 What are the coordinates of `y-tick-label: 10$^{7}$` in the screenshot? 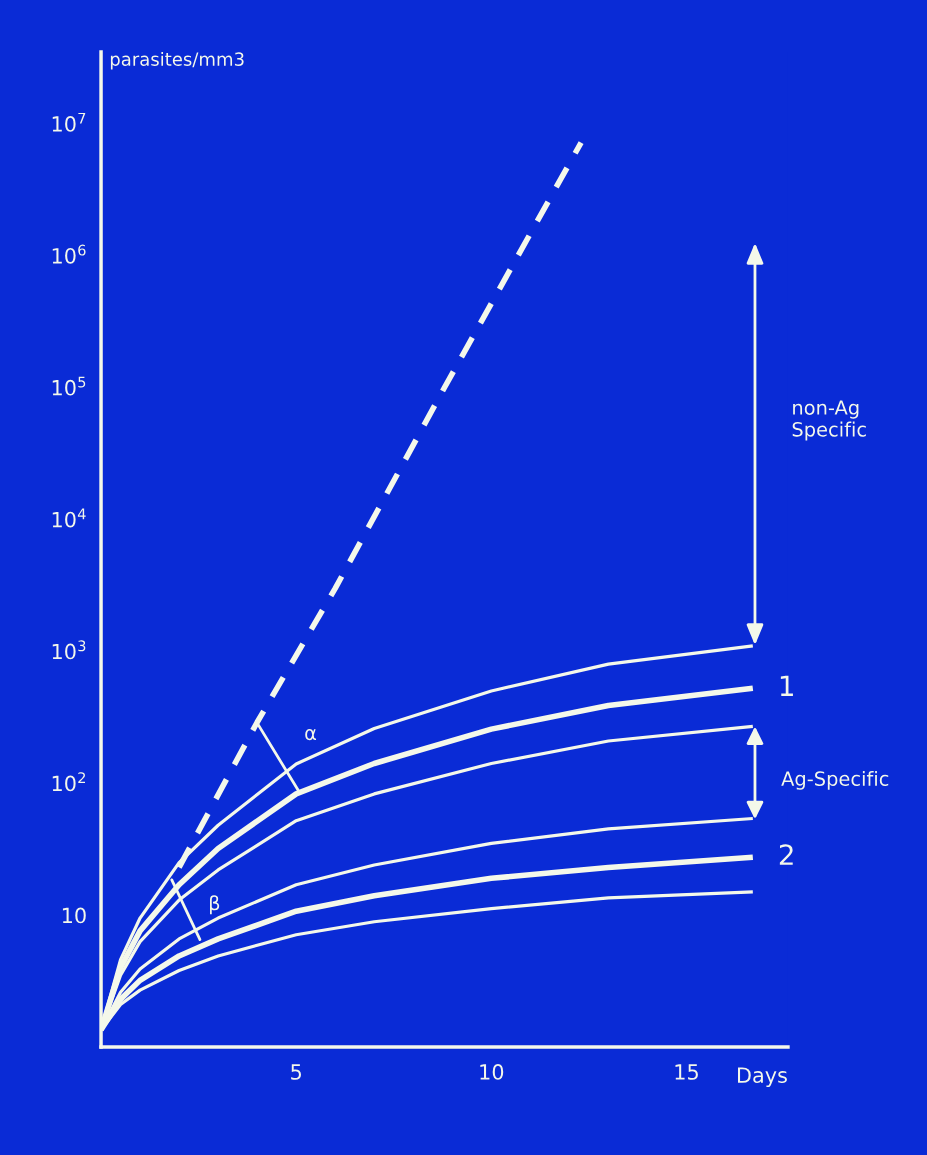 It's located at (69, 122).